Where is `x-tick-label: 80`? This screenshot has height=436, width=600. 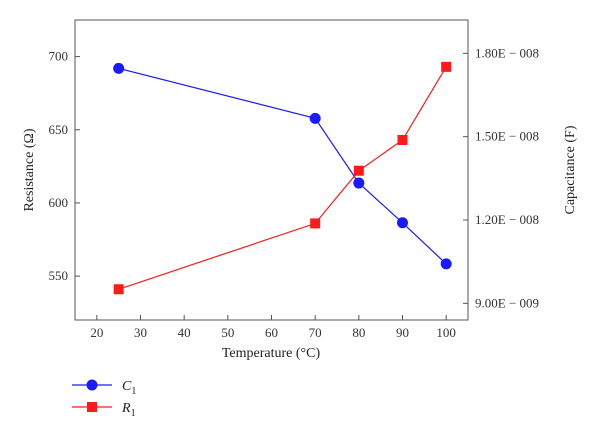 x-tick-label: 80 is located at coordinates (358, 332).